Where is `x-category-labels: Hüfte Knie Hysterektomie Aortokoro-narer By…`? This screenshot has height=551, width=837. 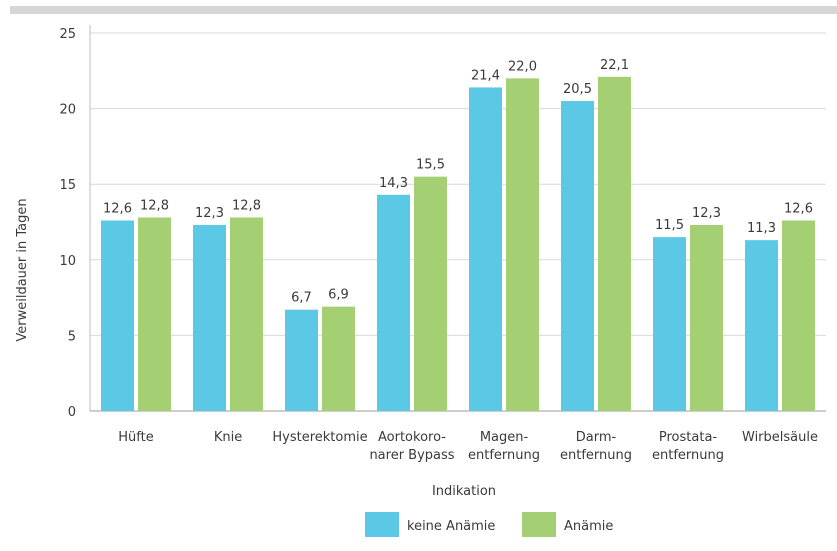 x-category-labels: Hüfte Knie Hysterektomie Aortokoro-narer By… is located at coordinates (468, 446).